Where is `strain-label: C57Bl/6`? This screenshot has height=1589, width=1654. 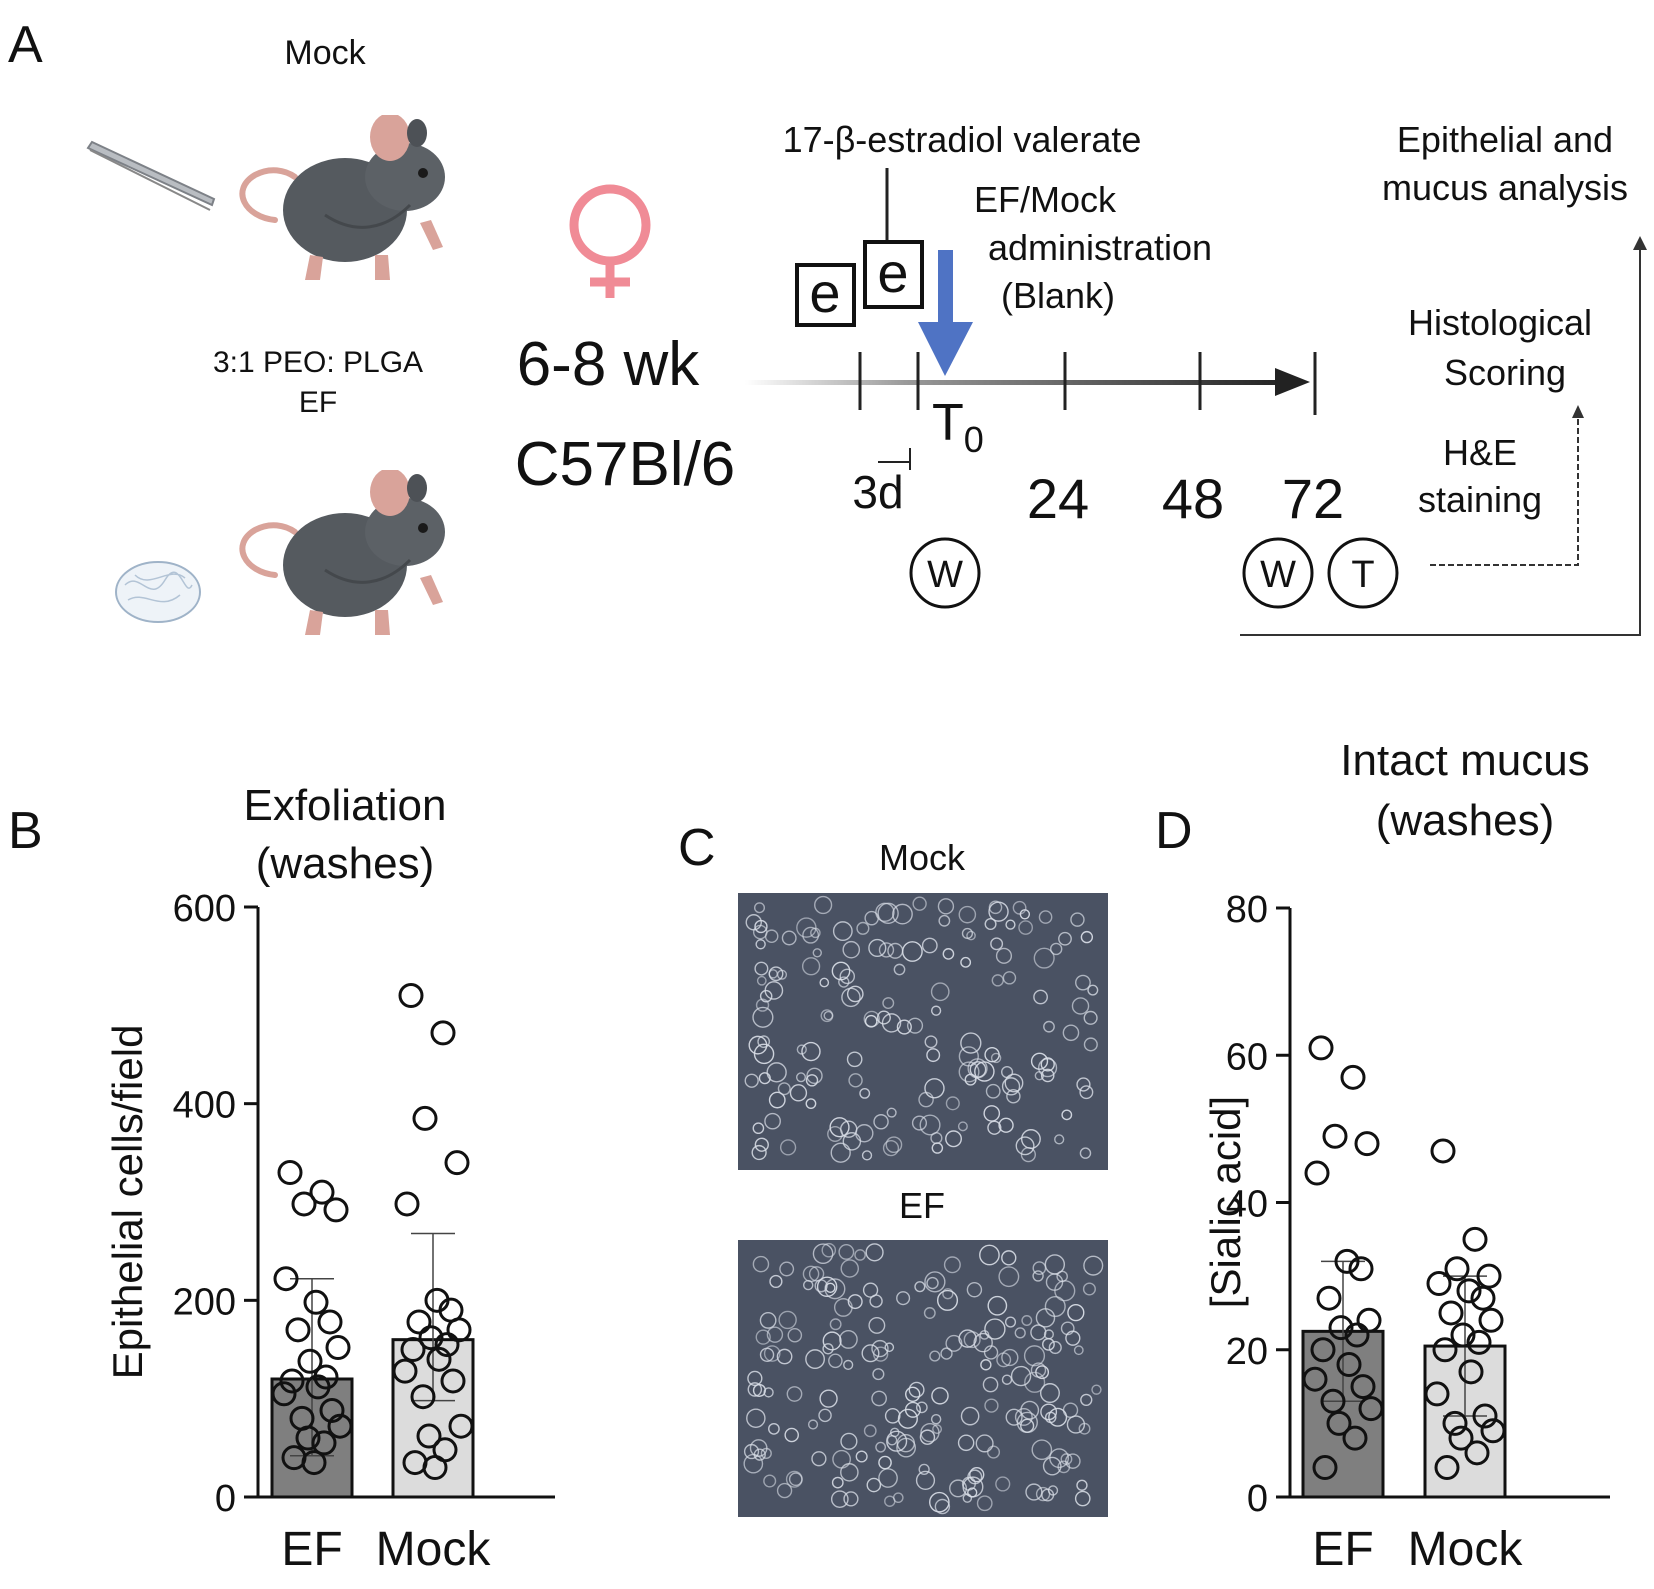
strain-label: C57Bl/6 is located at coordinates (625, 464).